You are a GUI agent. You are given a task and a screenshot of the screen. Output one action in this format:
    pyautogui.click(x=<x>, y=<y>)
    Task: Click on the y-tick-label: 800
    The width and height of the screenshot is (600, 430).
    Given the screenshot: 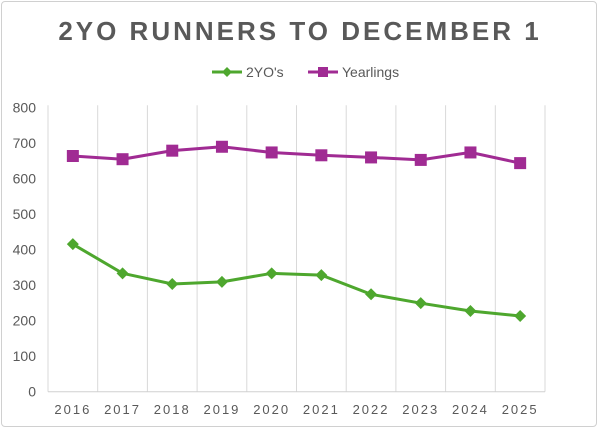 What is the action you would take?
    pyautogui.click(x=25, y=107)
    